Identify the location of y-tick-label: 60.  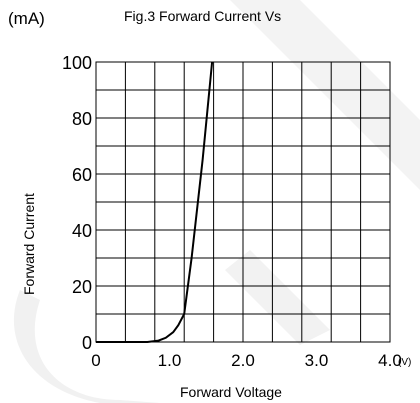
(82, 175).